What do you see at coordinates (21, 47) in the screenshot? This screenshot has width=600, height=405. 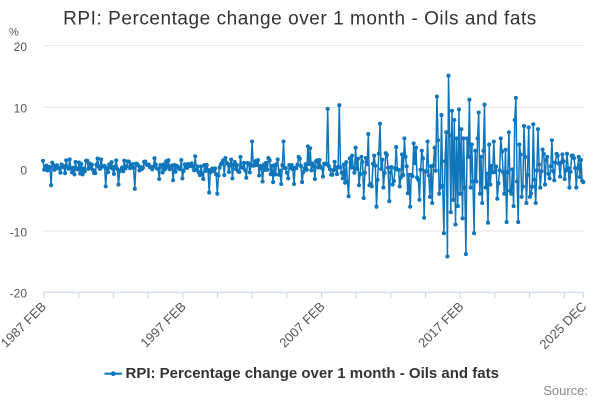 I see `svg-text: 20` at bounding box center [21, 47].